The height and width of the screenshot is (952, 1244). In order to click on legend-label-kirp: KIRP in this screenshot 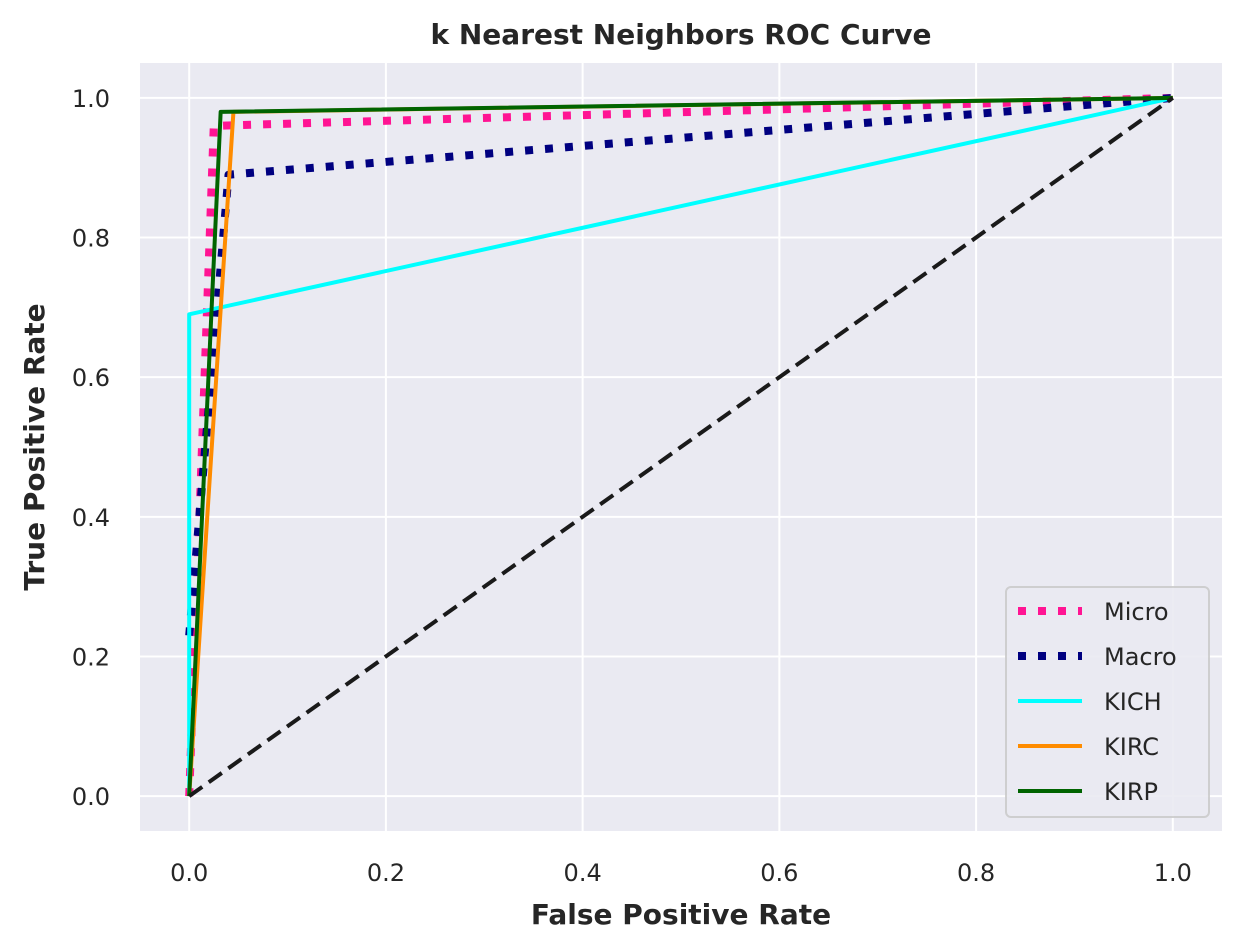, I will do `click(1131, 792)`.